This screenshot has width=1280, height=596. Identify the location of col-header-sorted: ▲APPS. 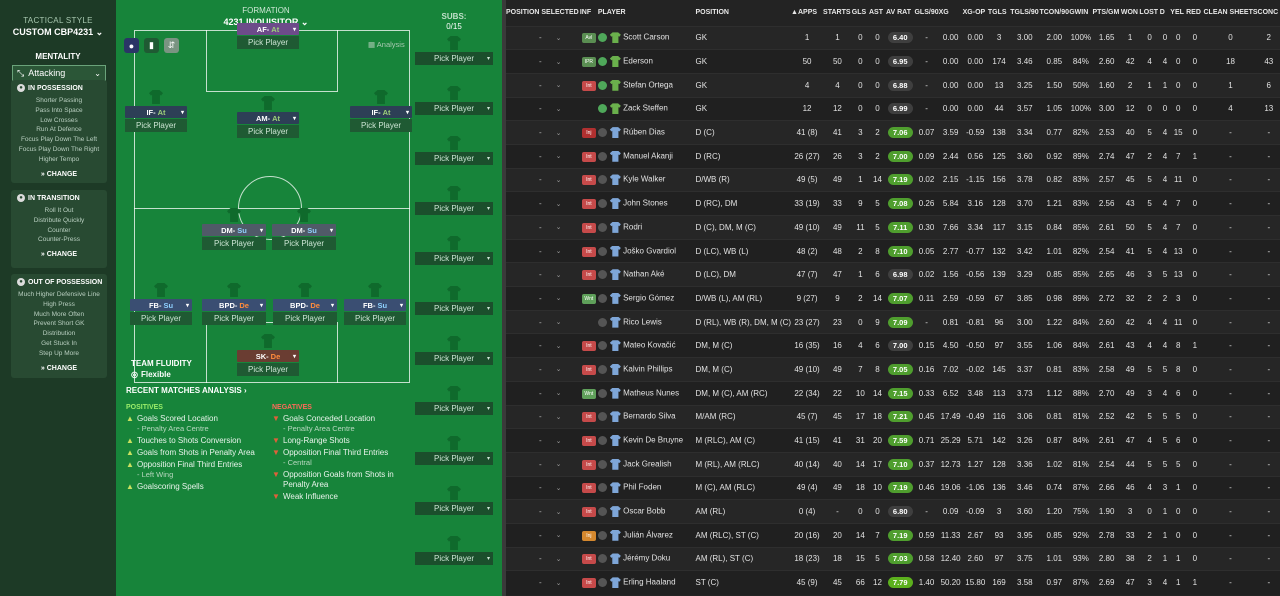
(807, 13).